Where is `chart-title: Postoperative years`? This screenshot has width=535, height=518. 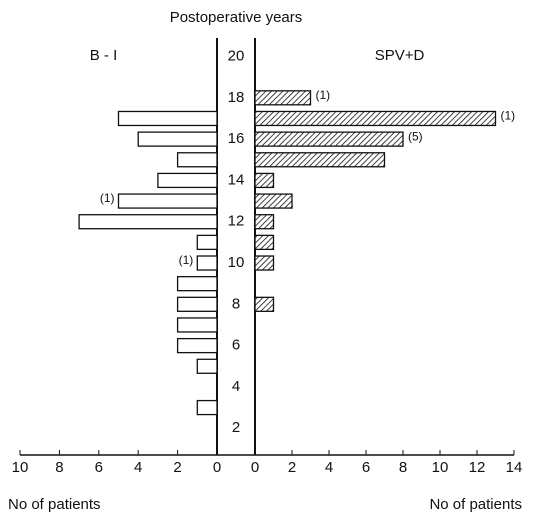
chart-title: Postoperative years is located at coordinates (236, 17).